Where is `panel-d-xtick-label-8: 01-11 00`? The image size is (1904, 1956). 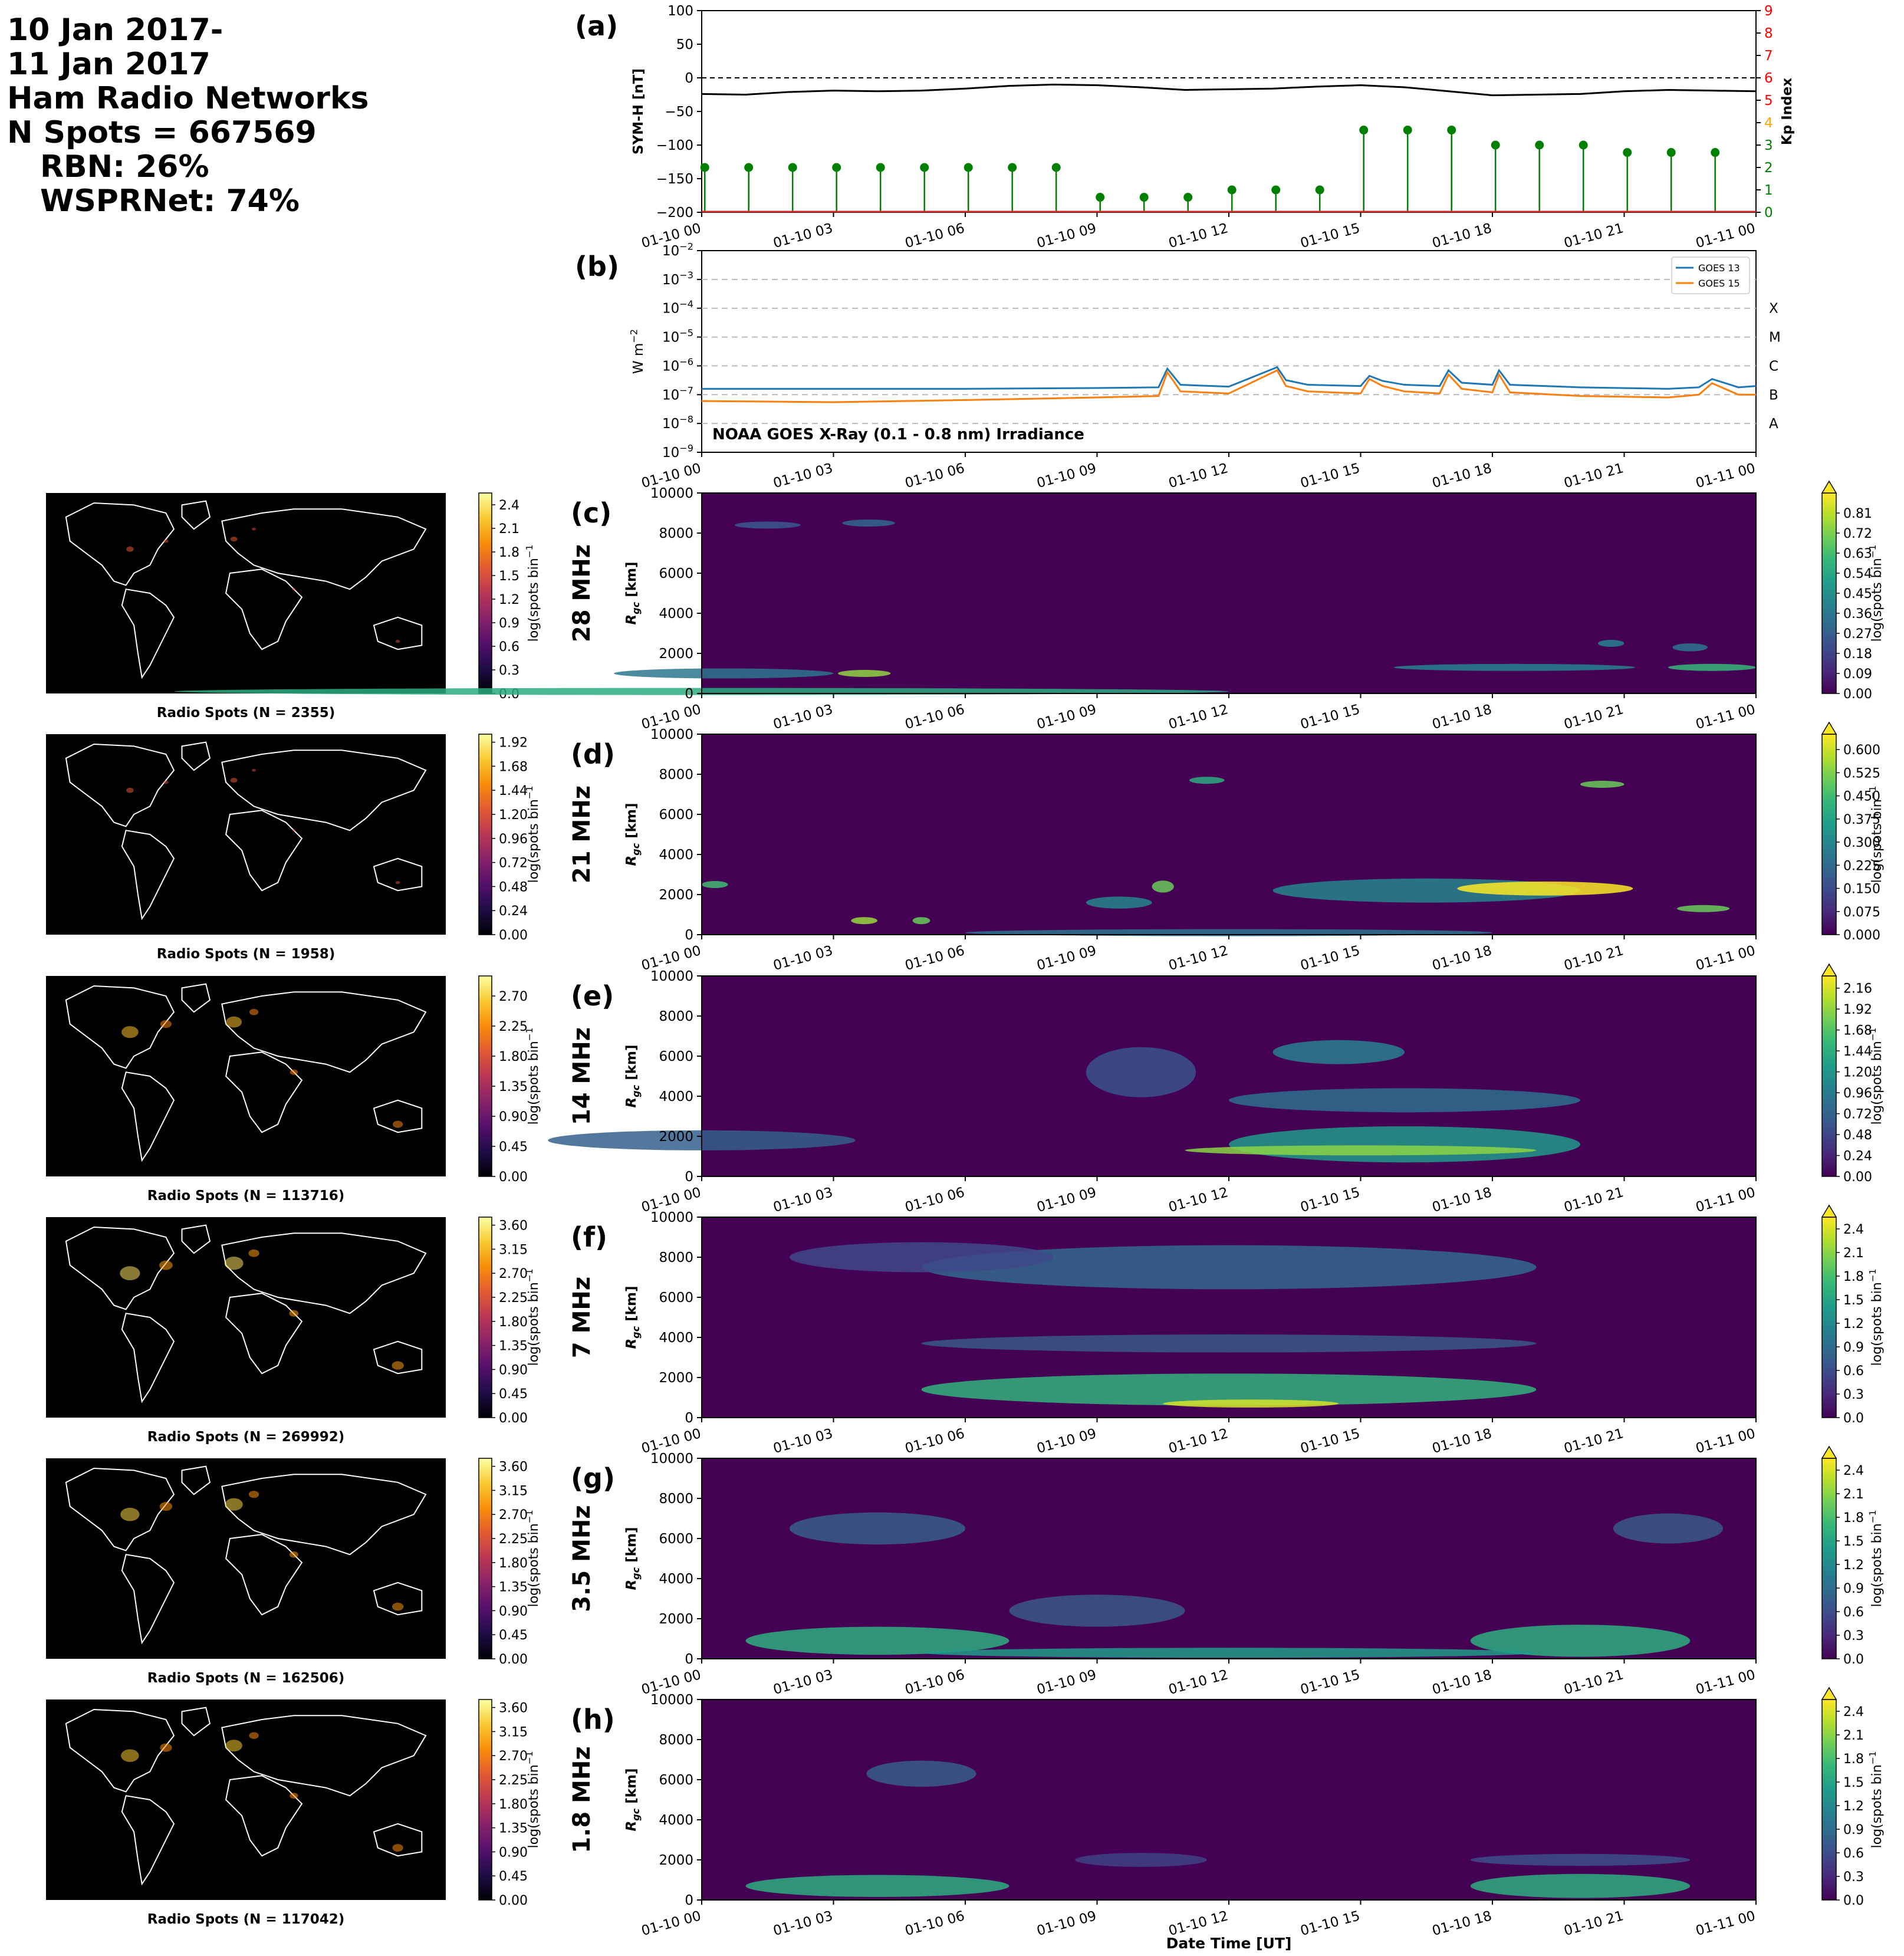
panel-d-xtick-label-8: 01-11 00 is located at coordinates (1726, 958).